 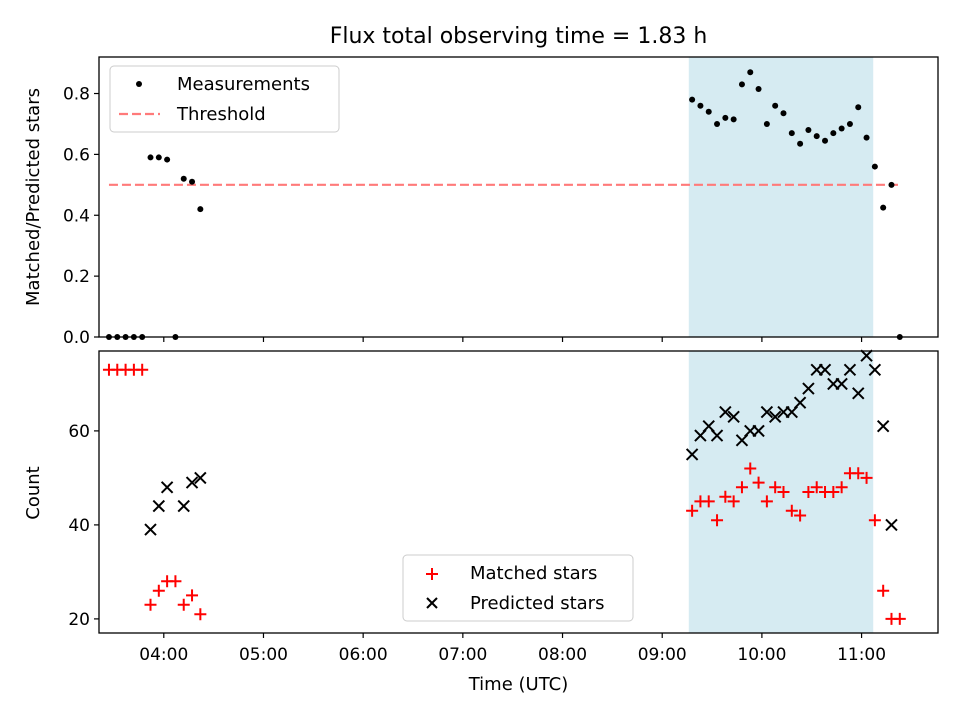 I want to click on x-tick-label: 10:00, so click(x=761, y=655).